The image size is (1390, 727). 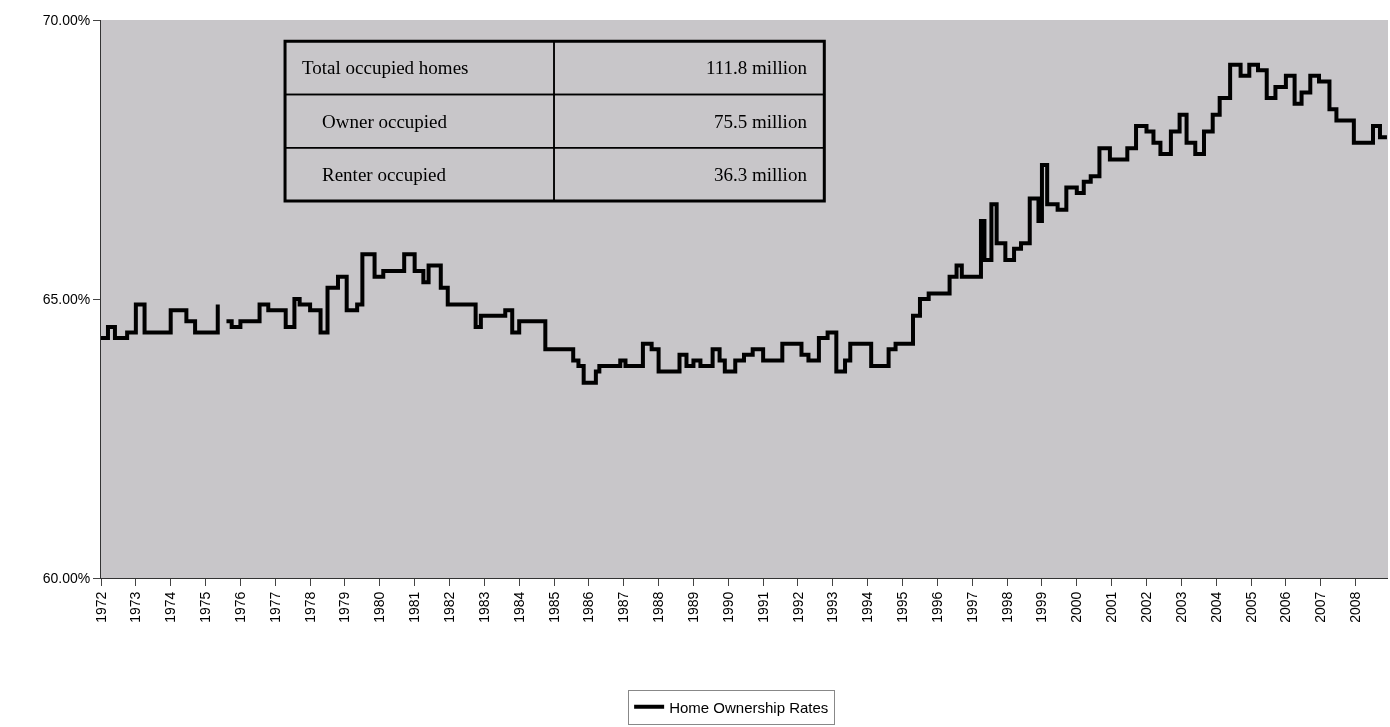 I want to click on x-tick-label: 2006, so click(x=1285, y=607).